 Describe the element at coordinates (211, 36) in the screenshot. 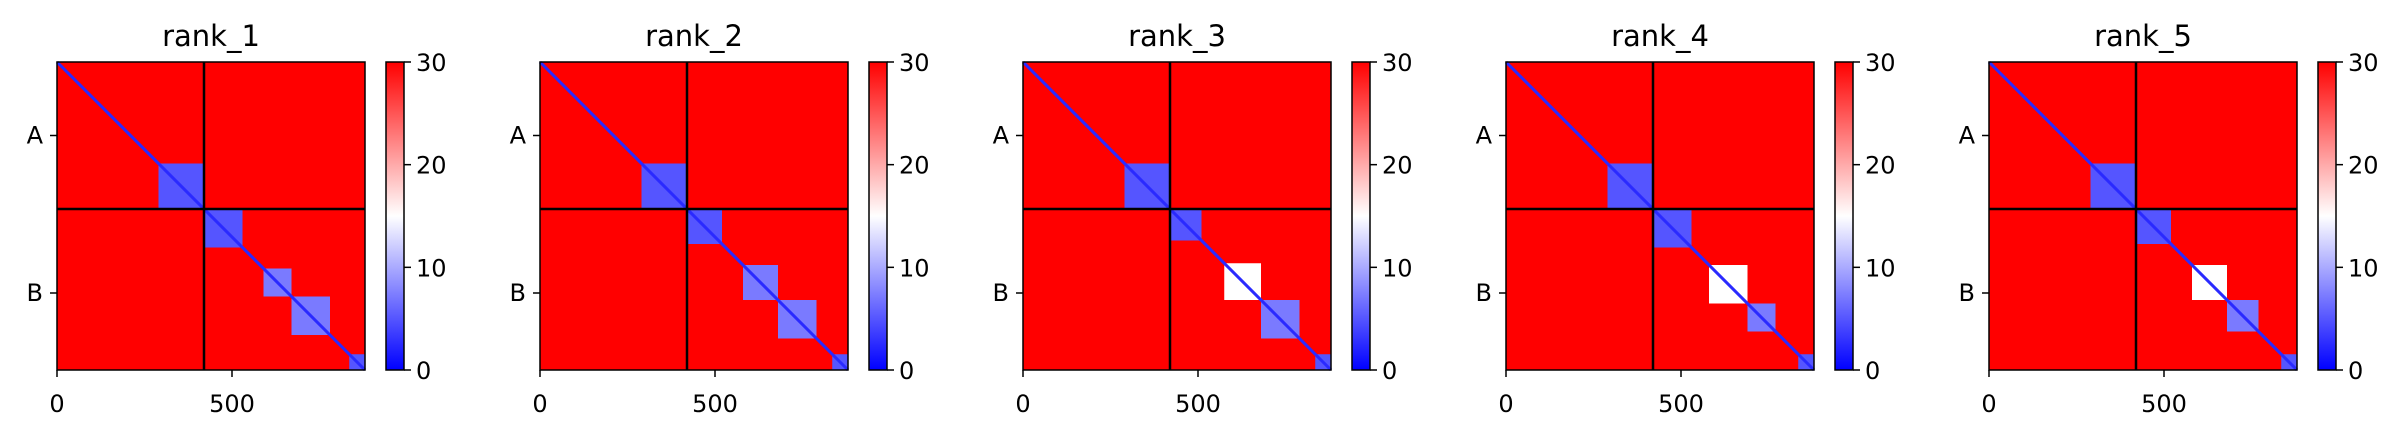

I see `panel-title: rank_1` at that location.